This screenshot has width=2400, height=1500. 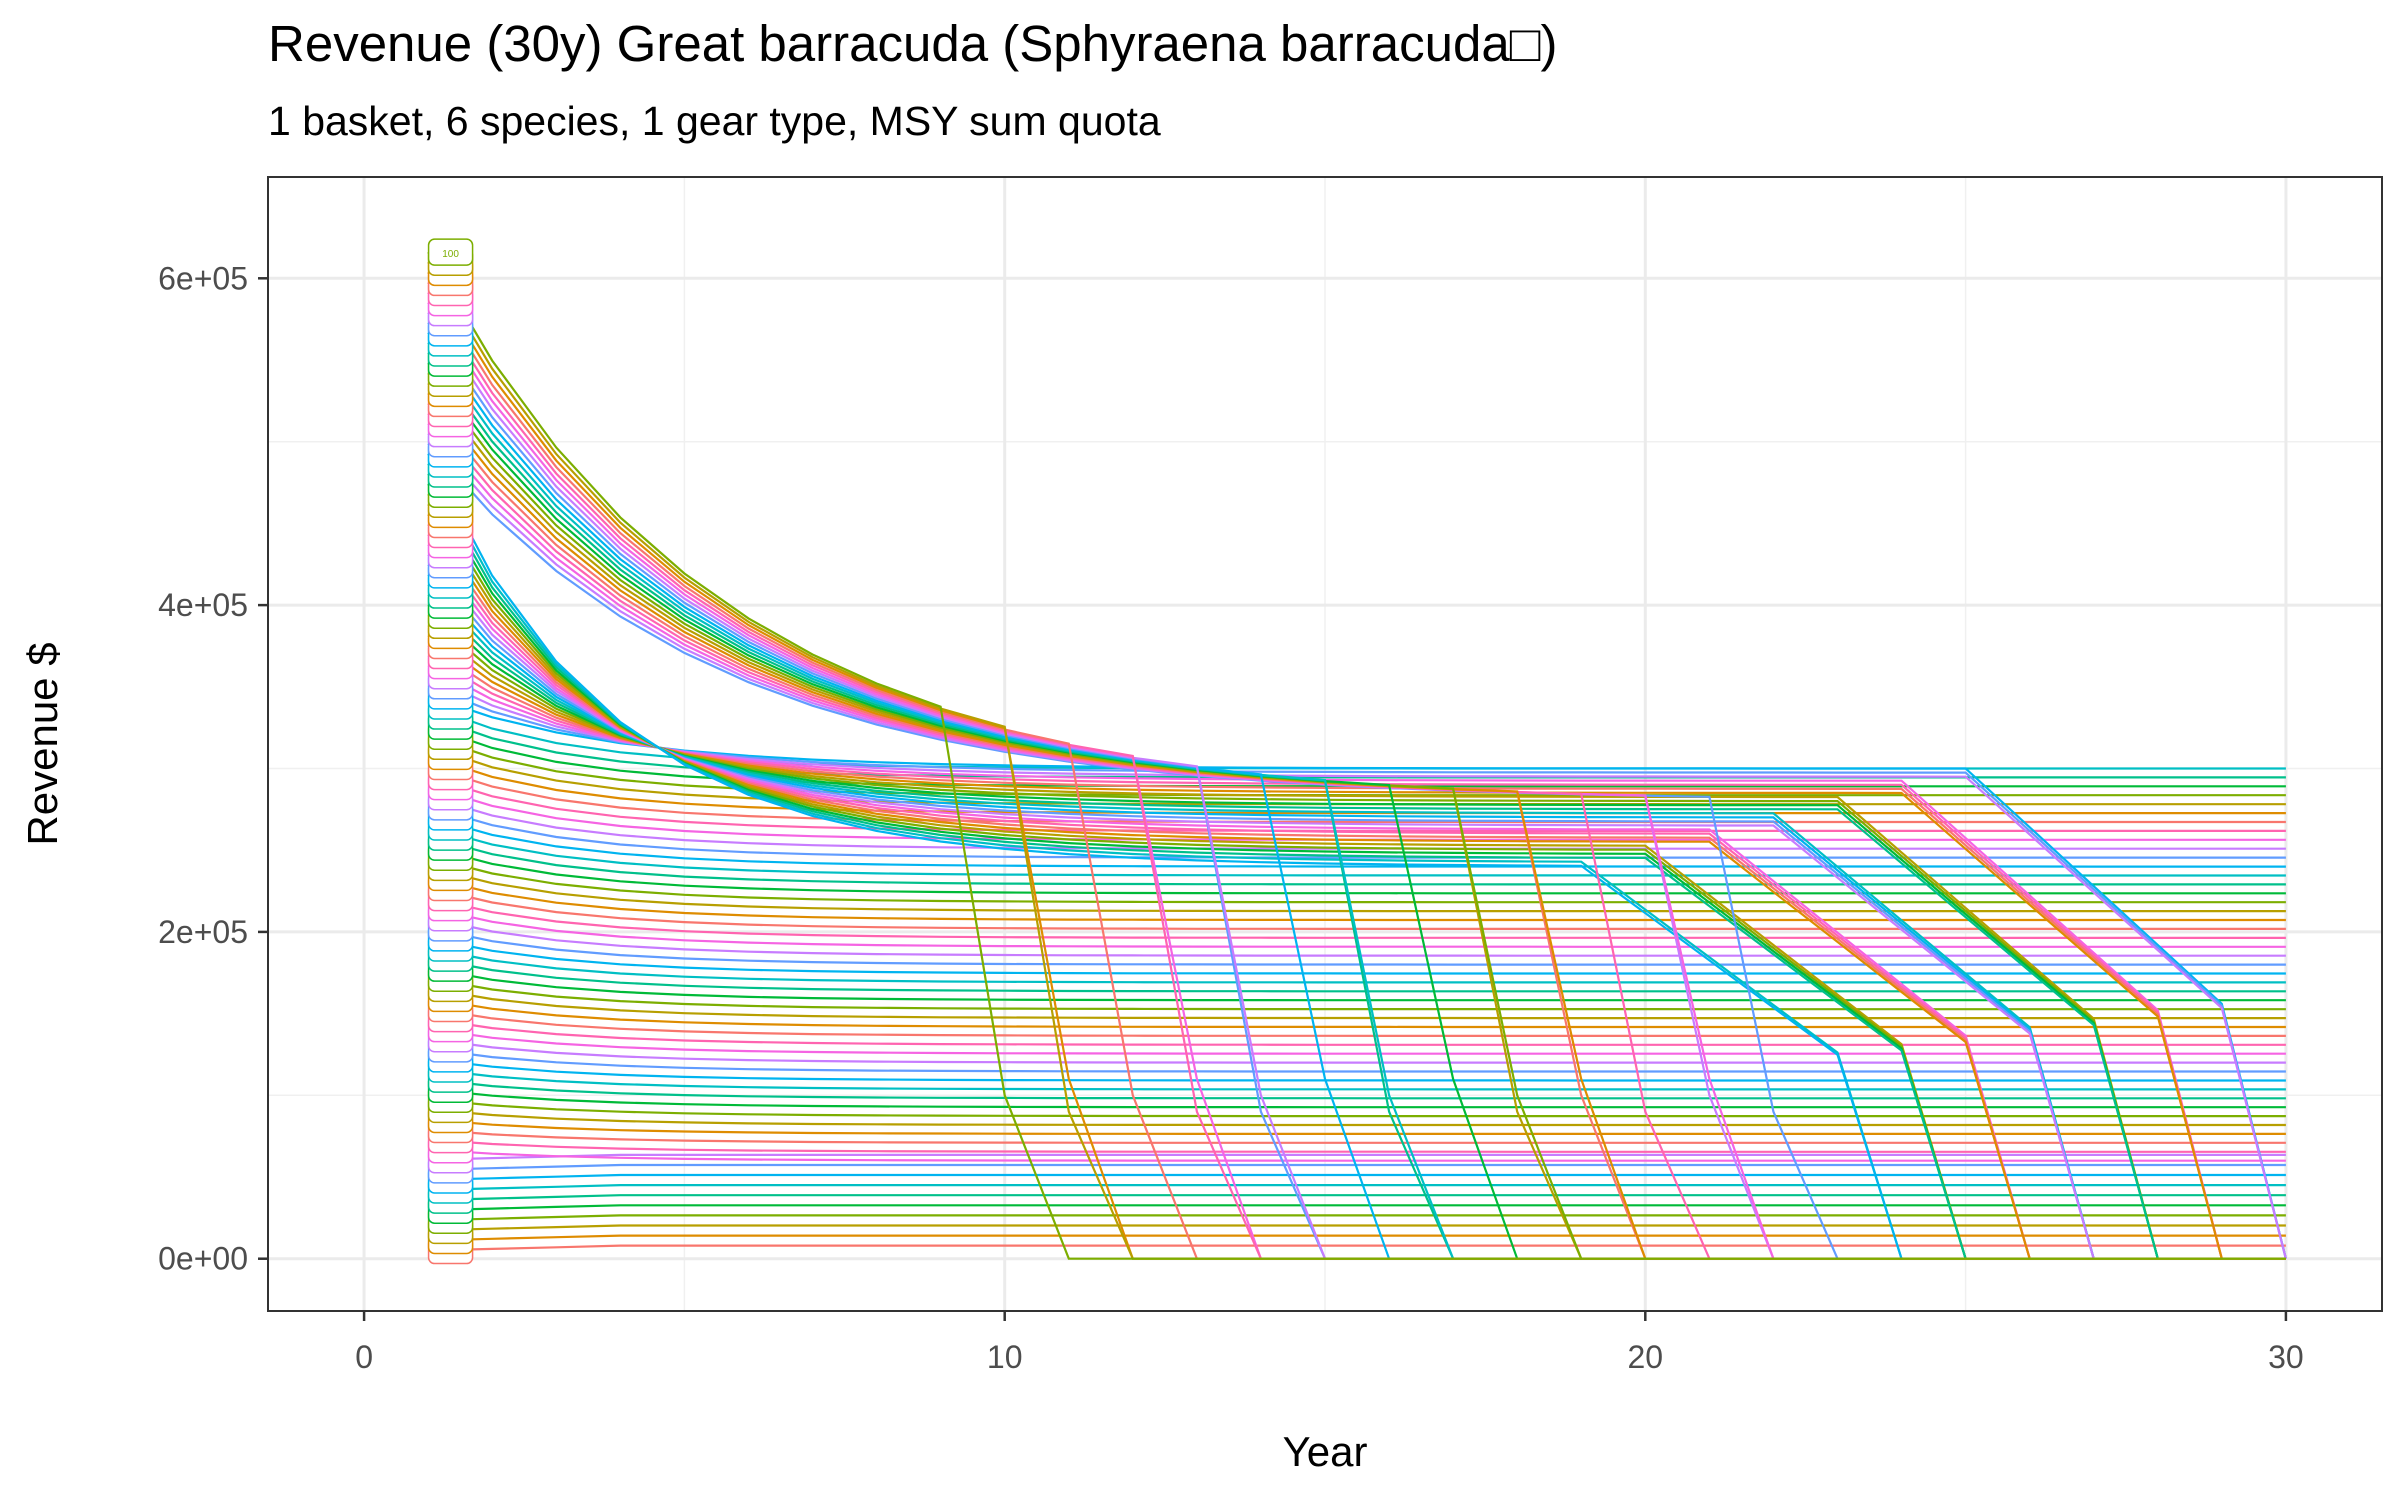 What do you see at coordinates (1325, 1451) in the screenshot?
I see `x-axis-title: Year` at bounding box center [1325, 1451].